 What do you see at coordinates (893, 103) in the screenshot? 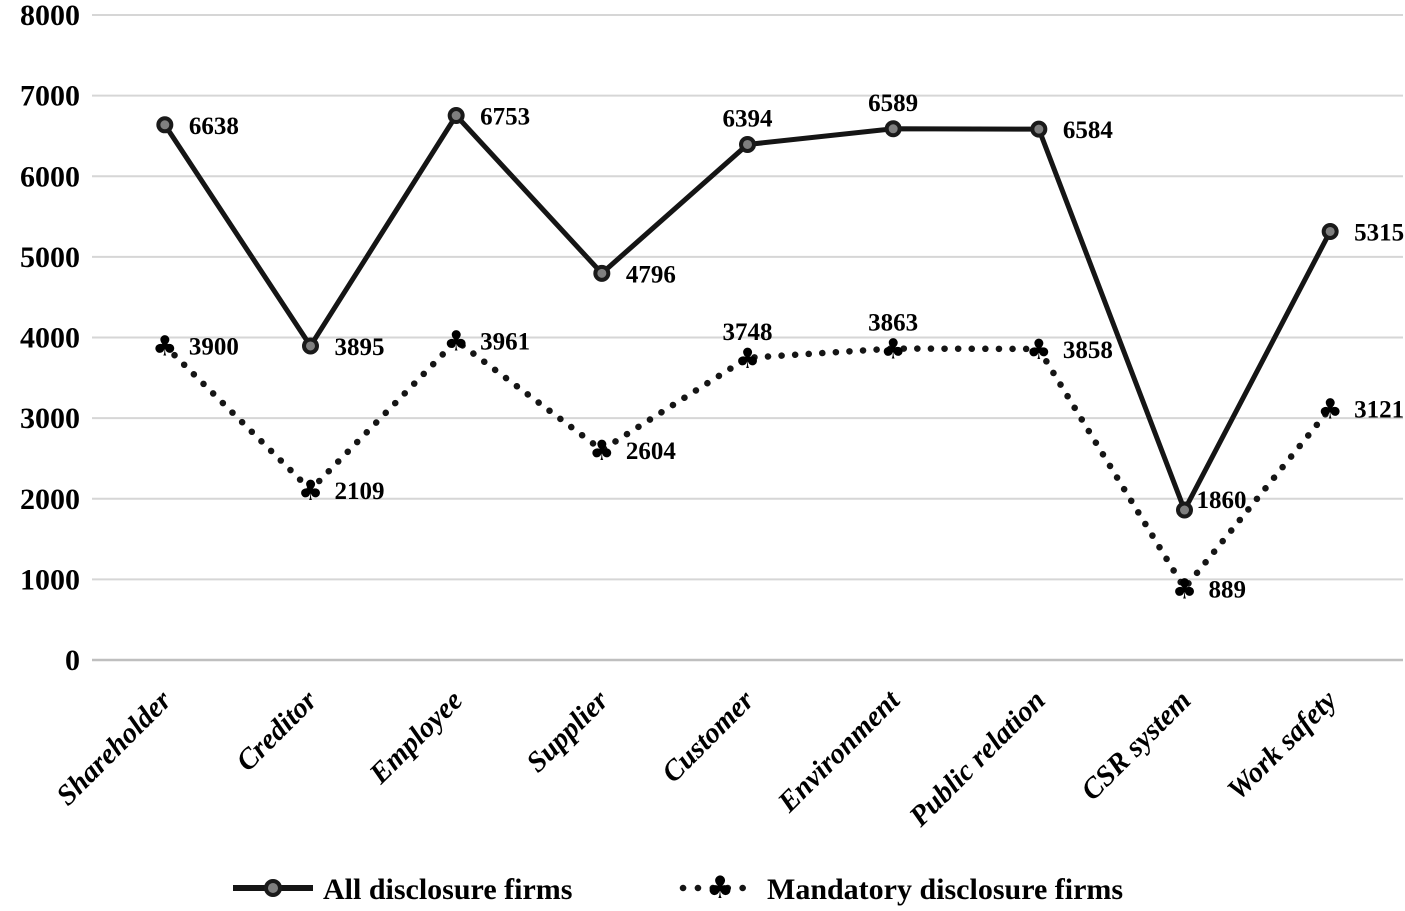
I see `data-label: 6589` at bounding box center [893, 103].